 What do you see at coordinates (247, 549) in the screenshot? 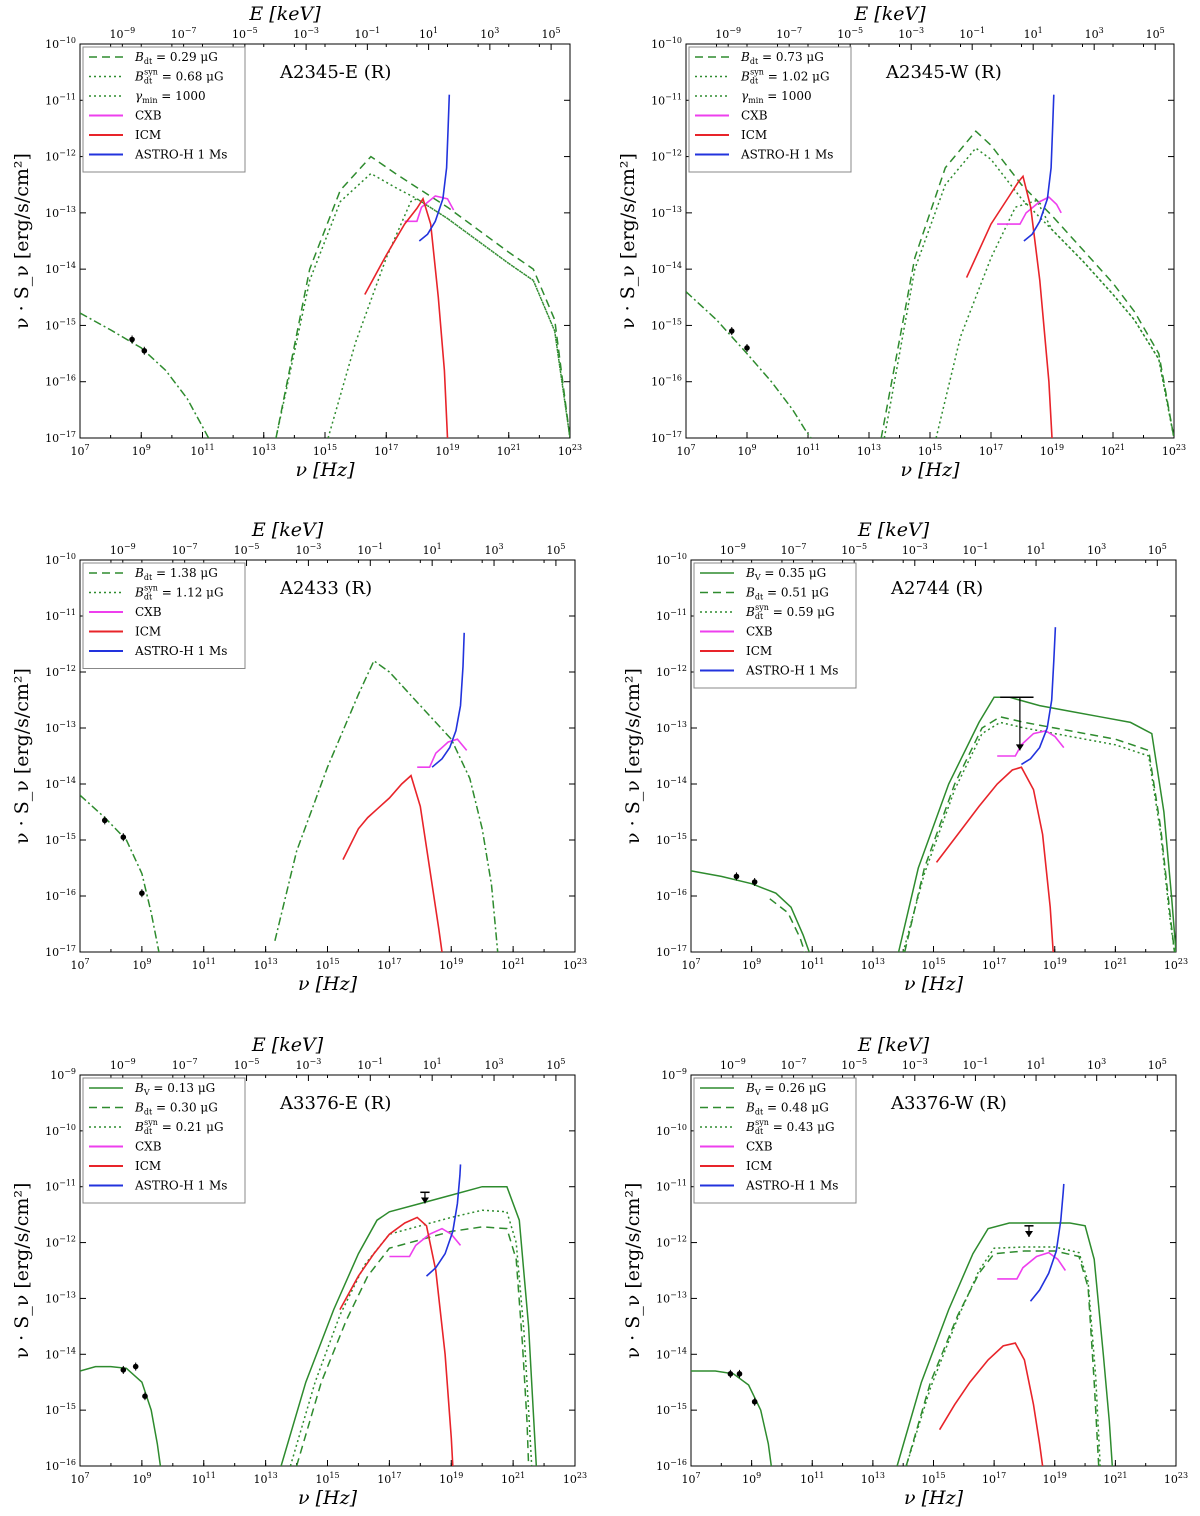
I see `top-tick-label: 10⁻⁵` at bounding box center [247, 549].